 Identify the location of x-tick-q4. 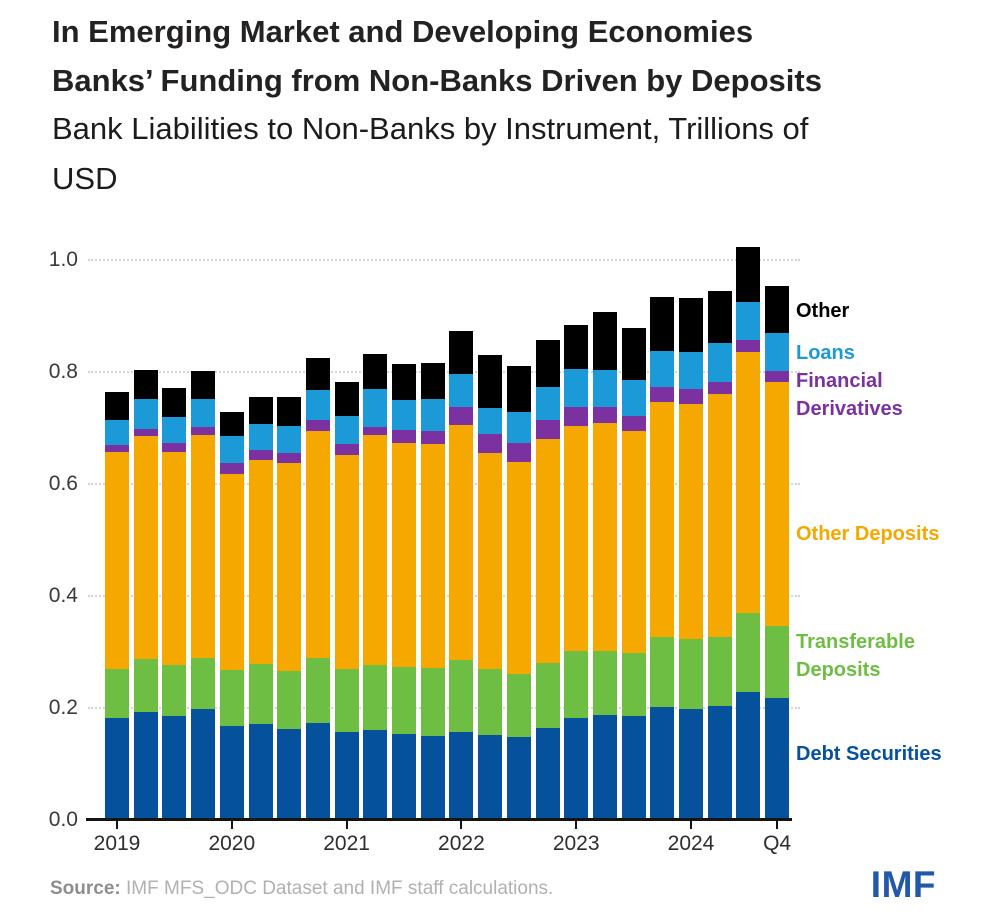
(777, 824).